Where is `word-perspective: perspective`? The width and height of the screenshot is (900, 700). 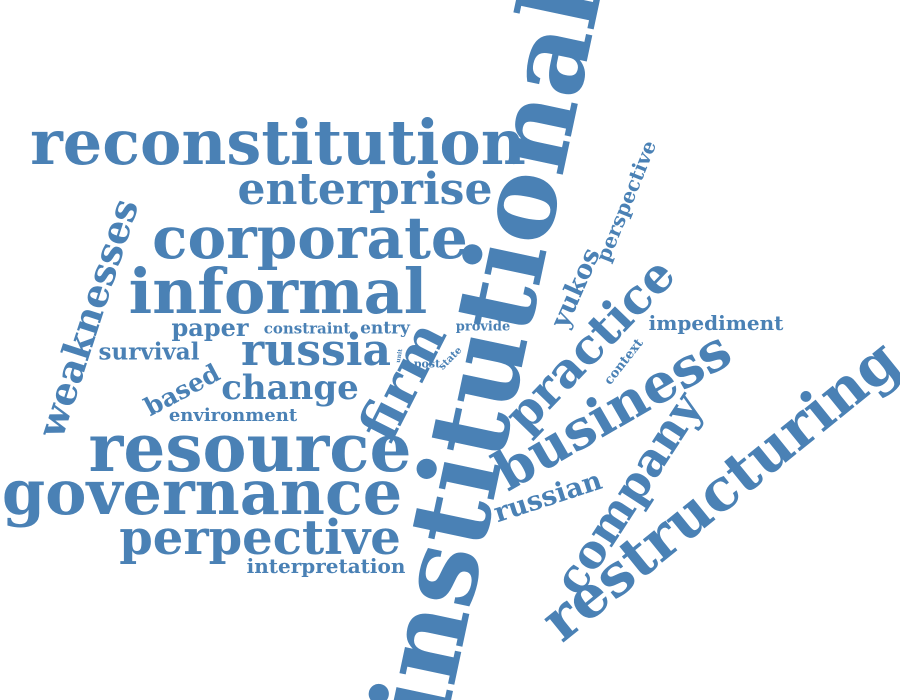 word-perspective: perspective is located at coordinates (626, 201).